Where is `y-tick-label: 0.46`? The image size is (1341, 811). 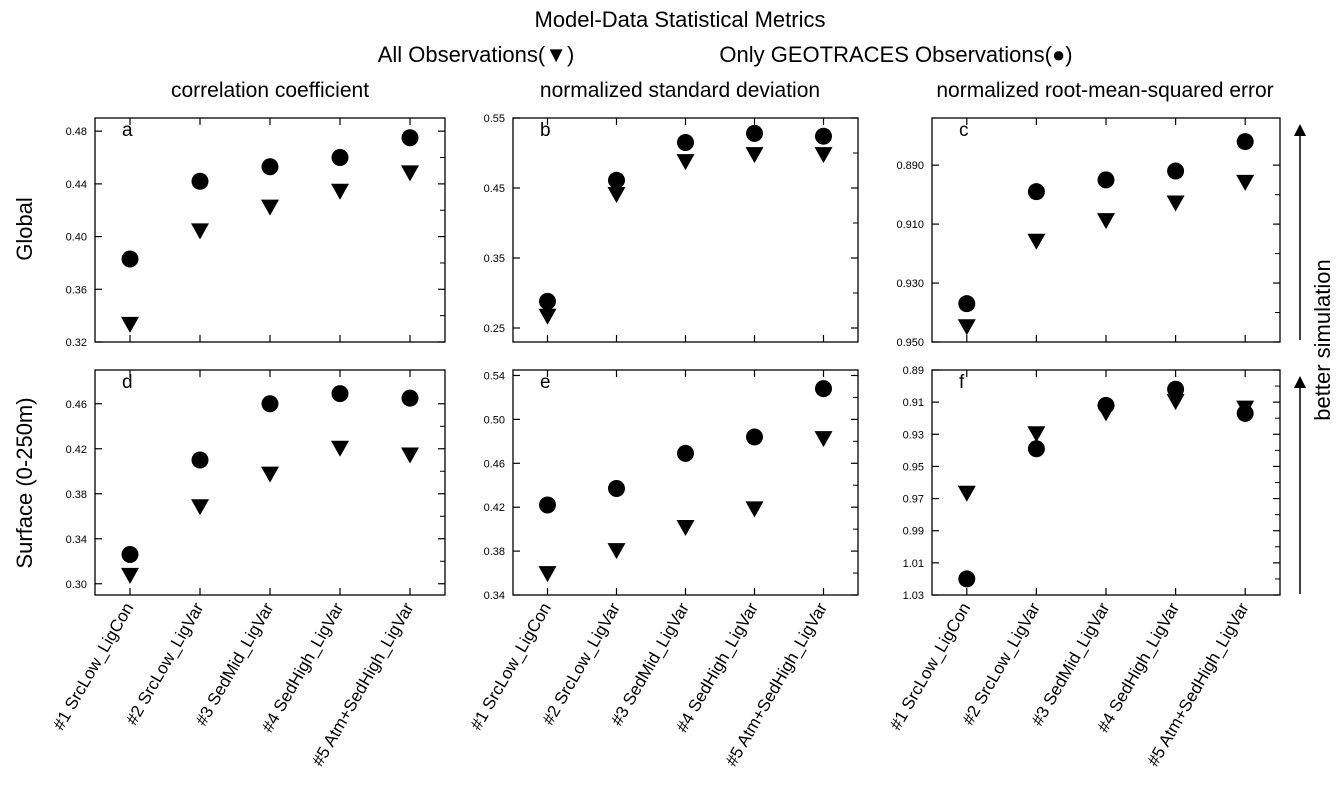 y-tick-label: 0.46 is located at coordinates (76, 405).